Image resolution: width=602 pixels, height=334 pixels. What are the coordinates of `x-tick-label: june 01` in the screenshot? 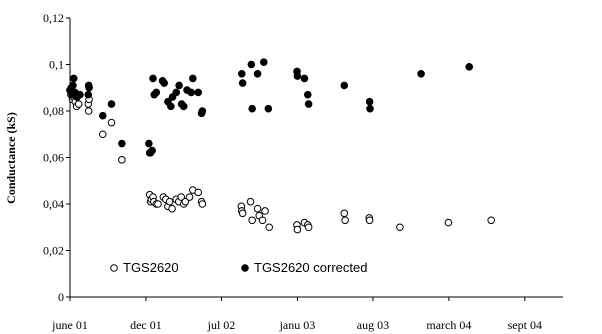 It's located at (69, 325).